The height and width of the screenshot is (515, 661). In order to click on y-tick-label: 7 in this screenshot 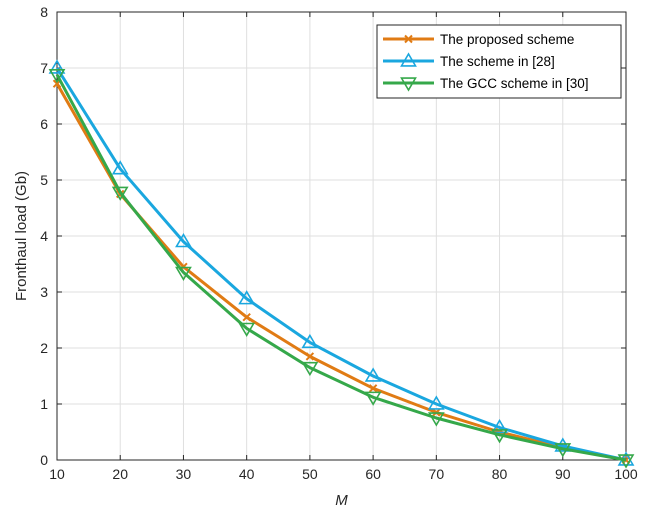, I will do `click(44, 68)`.